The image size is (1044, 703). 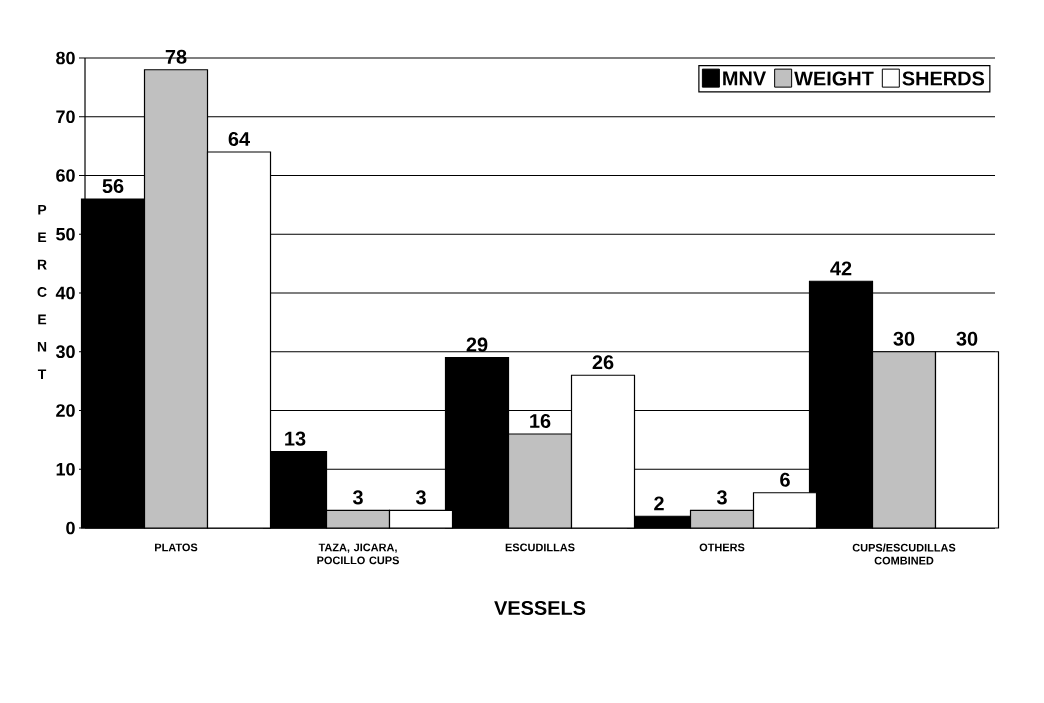 I want to click on data-label: 64, so click(x=239, y=139).